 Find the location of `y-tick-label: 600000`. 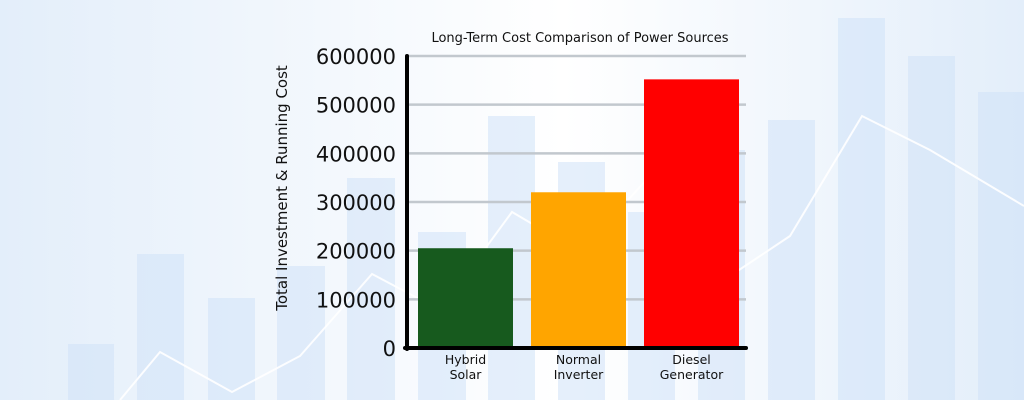

y-tick-label: 600000 is located at coordinates (356, 57).